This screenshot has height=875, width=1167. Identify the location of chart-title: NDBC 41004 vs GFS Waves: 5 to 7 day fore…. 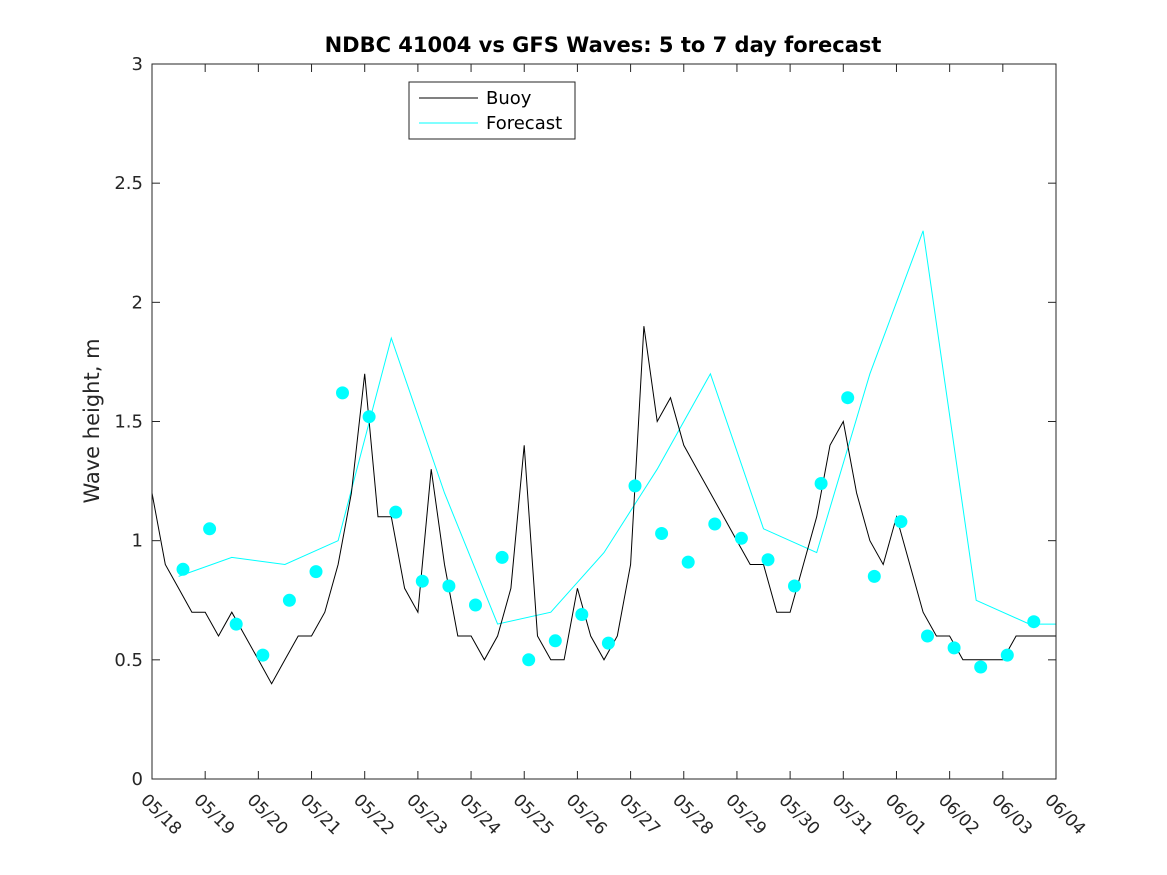
(603, 45).